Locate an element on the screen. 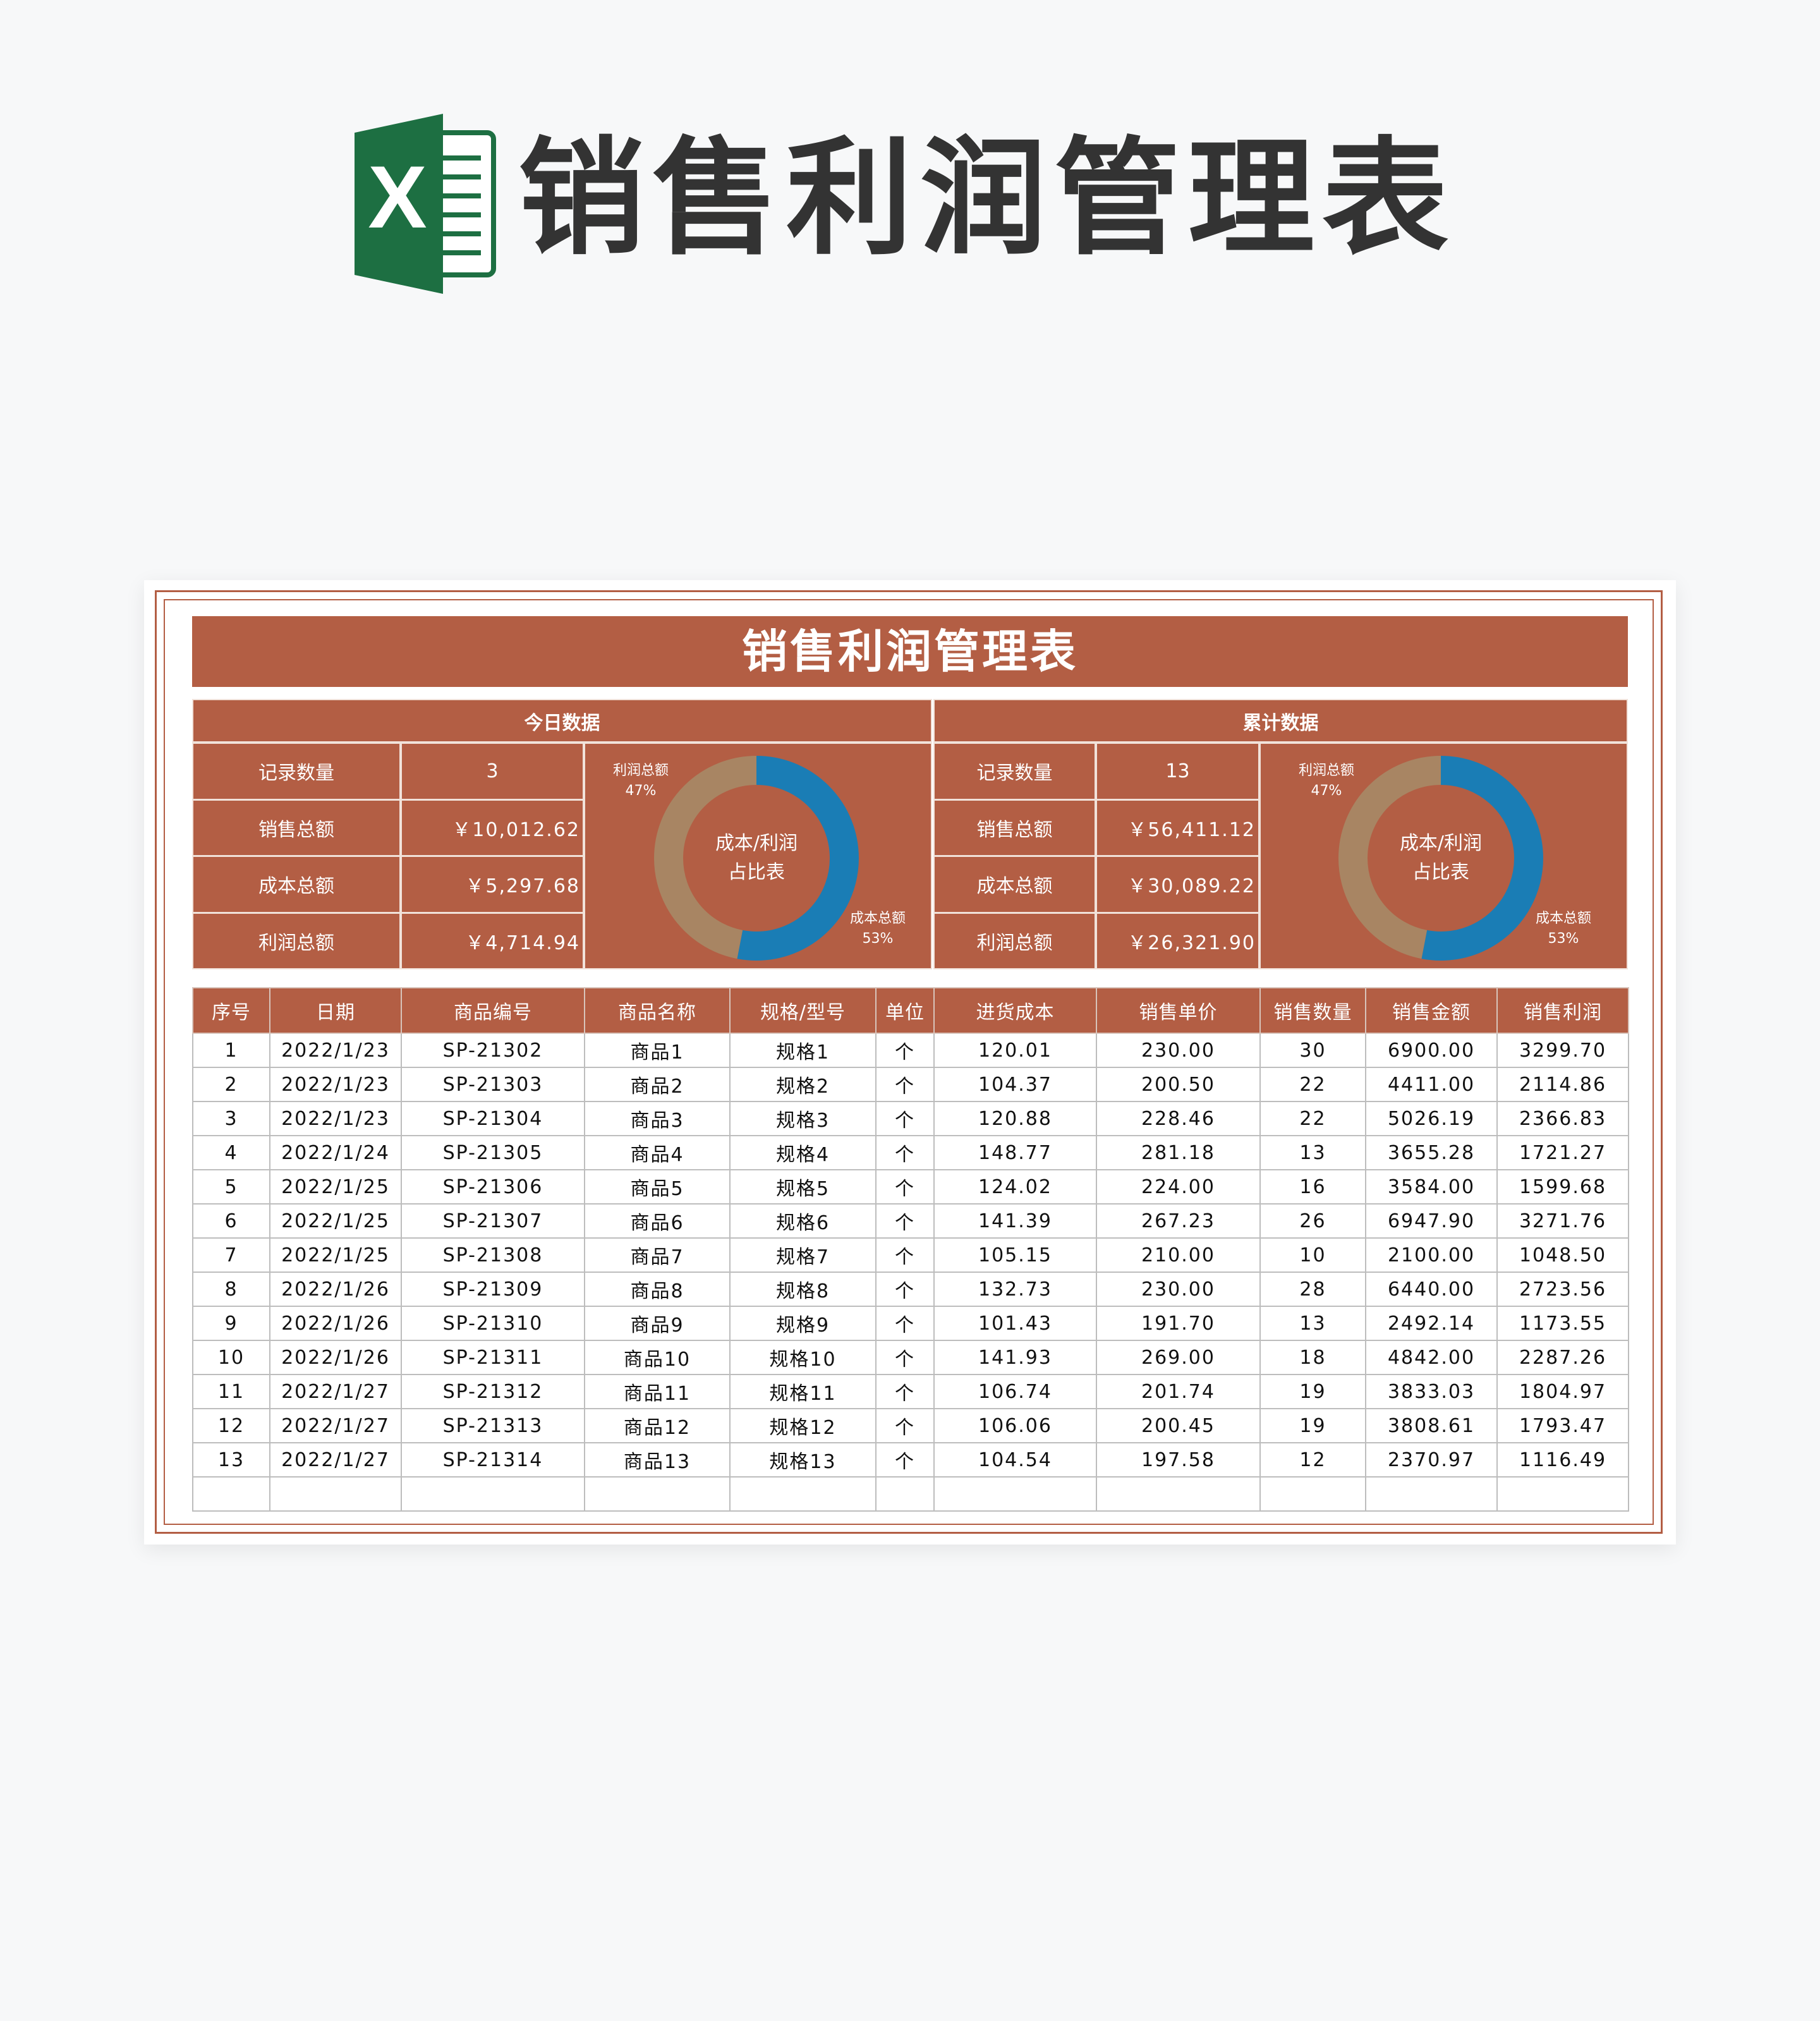 Image resolution: width=1820 pixels, height=2021 pixels. table-cell: 商品7 is located at coordinates (657, 1255).